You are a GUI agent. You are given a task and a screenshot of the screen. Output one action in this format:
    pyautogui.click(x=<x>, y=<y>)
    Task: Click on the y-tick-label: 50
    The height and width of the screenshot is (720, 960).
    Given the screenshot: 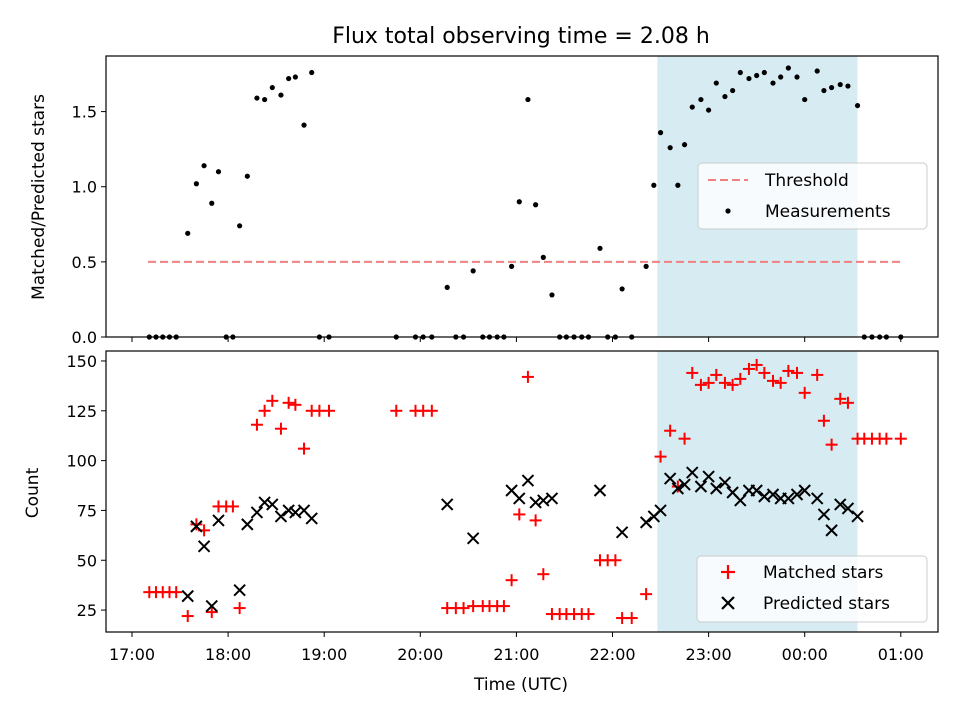 What is the action you would take?
    pyautogui.click(x=87, y=560)
    